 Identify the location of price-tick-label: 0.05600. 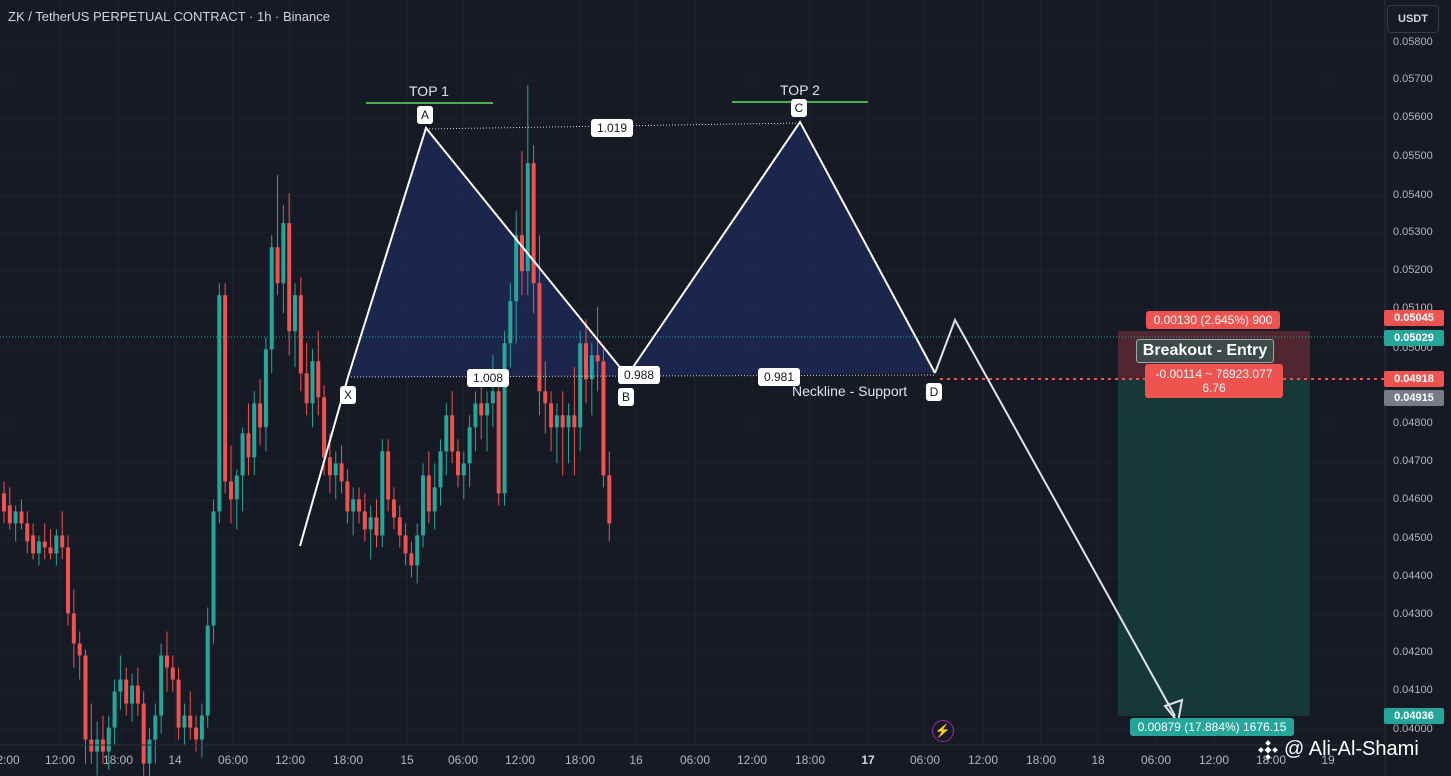
(1413, 117).